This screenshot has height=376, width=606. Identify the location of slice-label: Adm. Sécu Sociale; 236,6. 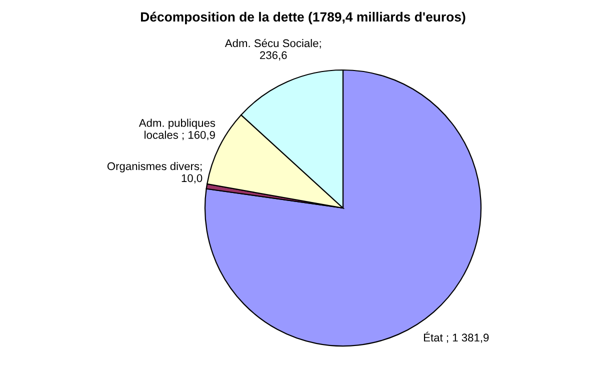
(272, 49).